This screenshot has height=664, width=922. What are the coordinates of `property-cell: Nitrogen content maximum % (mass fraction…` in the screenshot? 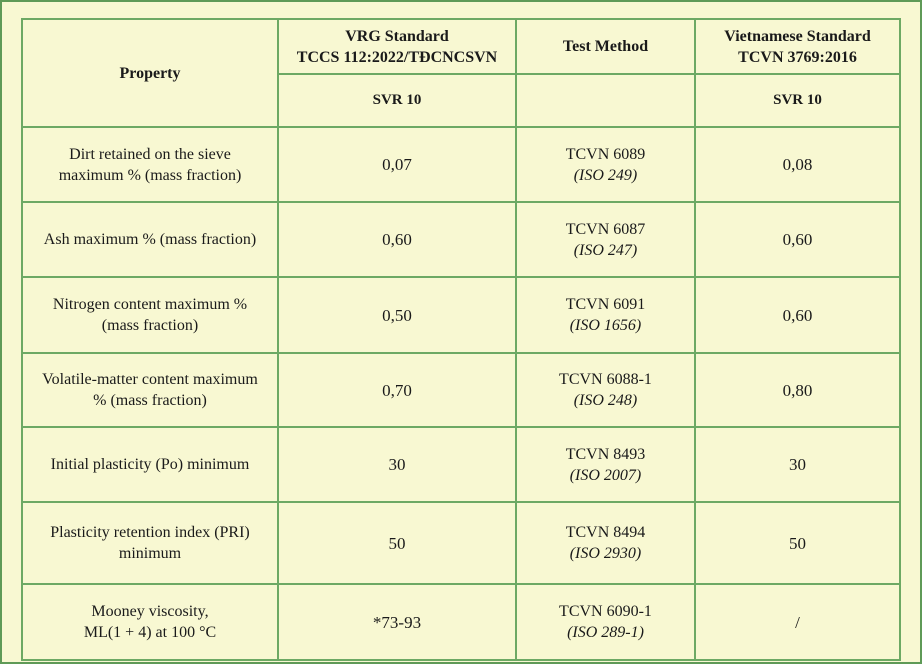 It's located at (150, 315).